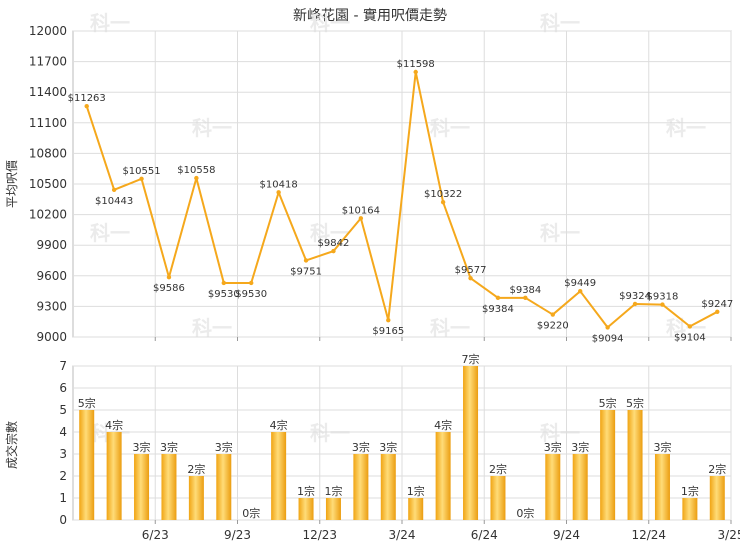 This screenshot has height=550, width=740. Describe the element at coordinates (48, 123) in the screenshot. I see `price-y-tick-label: 11100` at that location.